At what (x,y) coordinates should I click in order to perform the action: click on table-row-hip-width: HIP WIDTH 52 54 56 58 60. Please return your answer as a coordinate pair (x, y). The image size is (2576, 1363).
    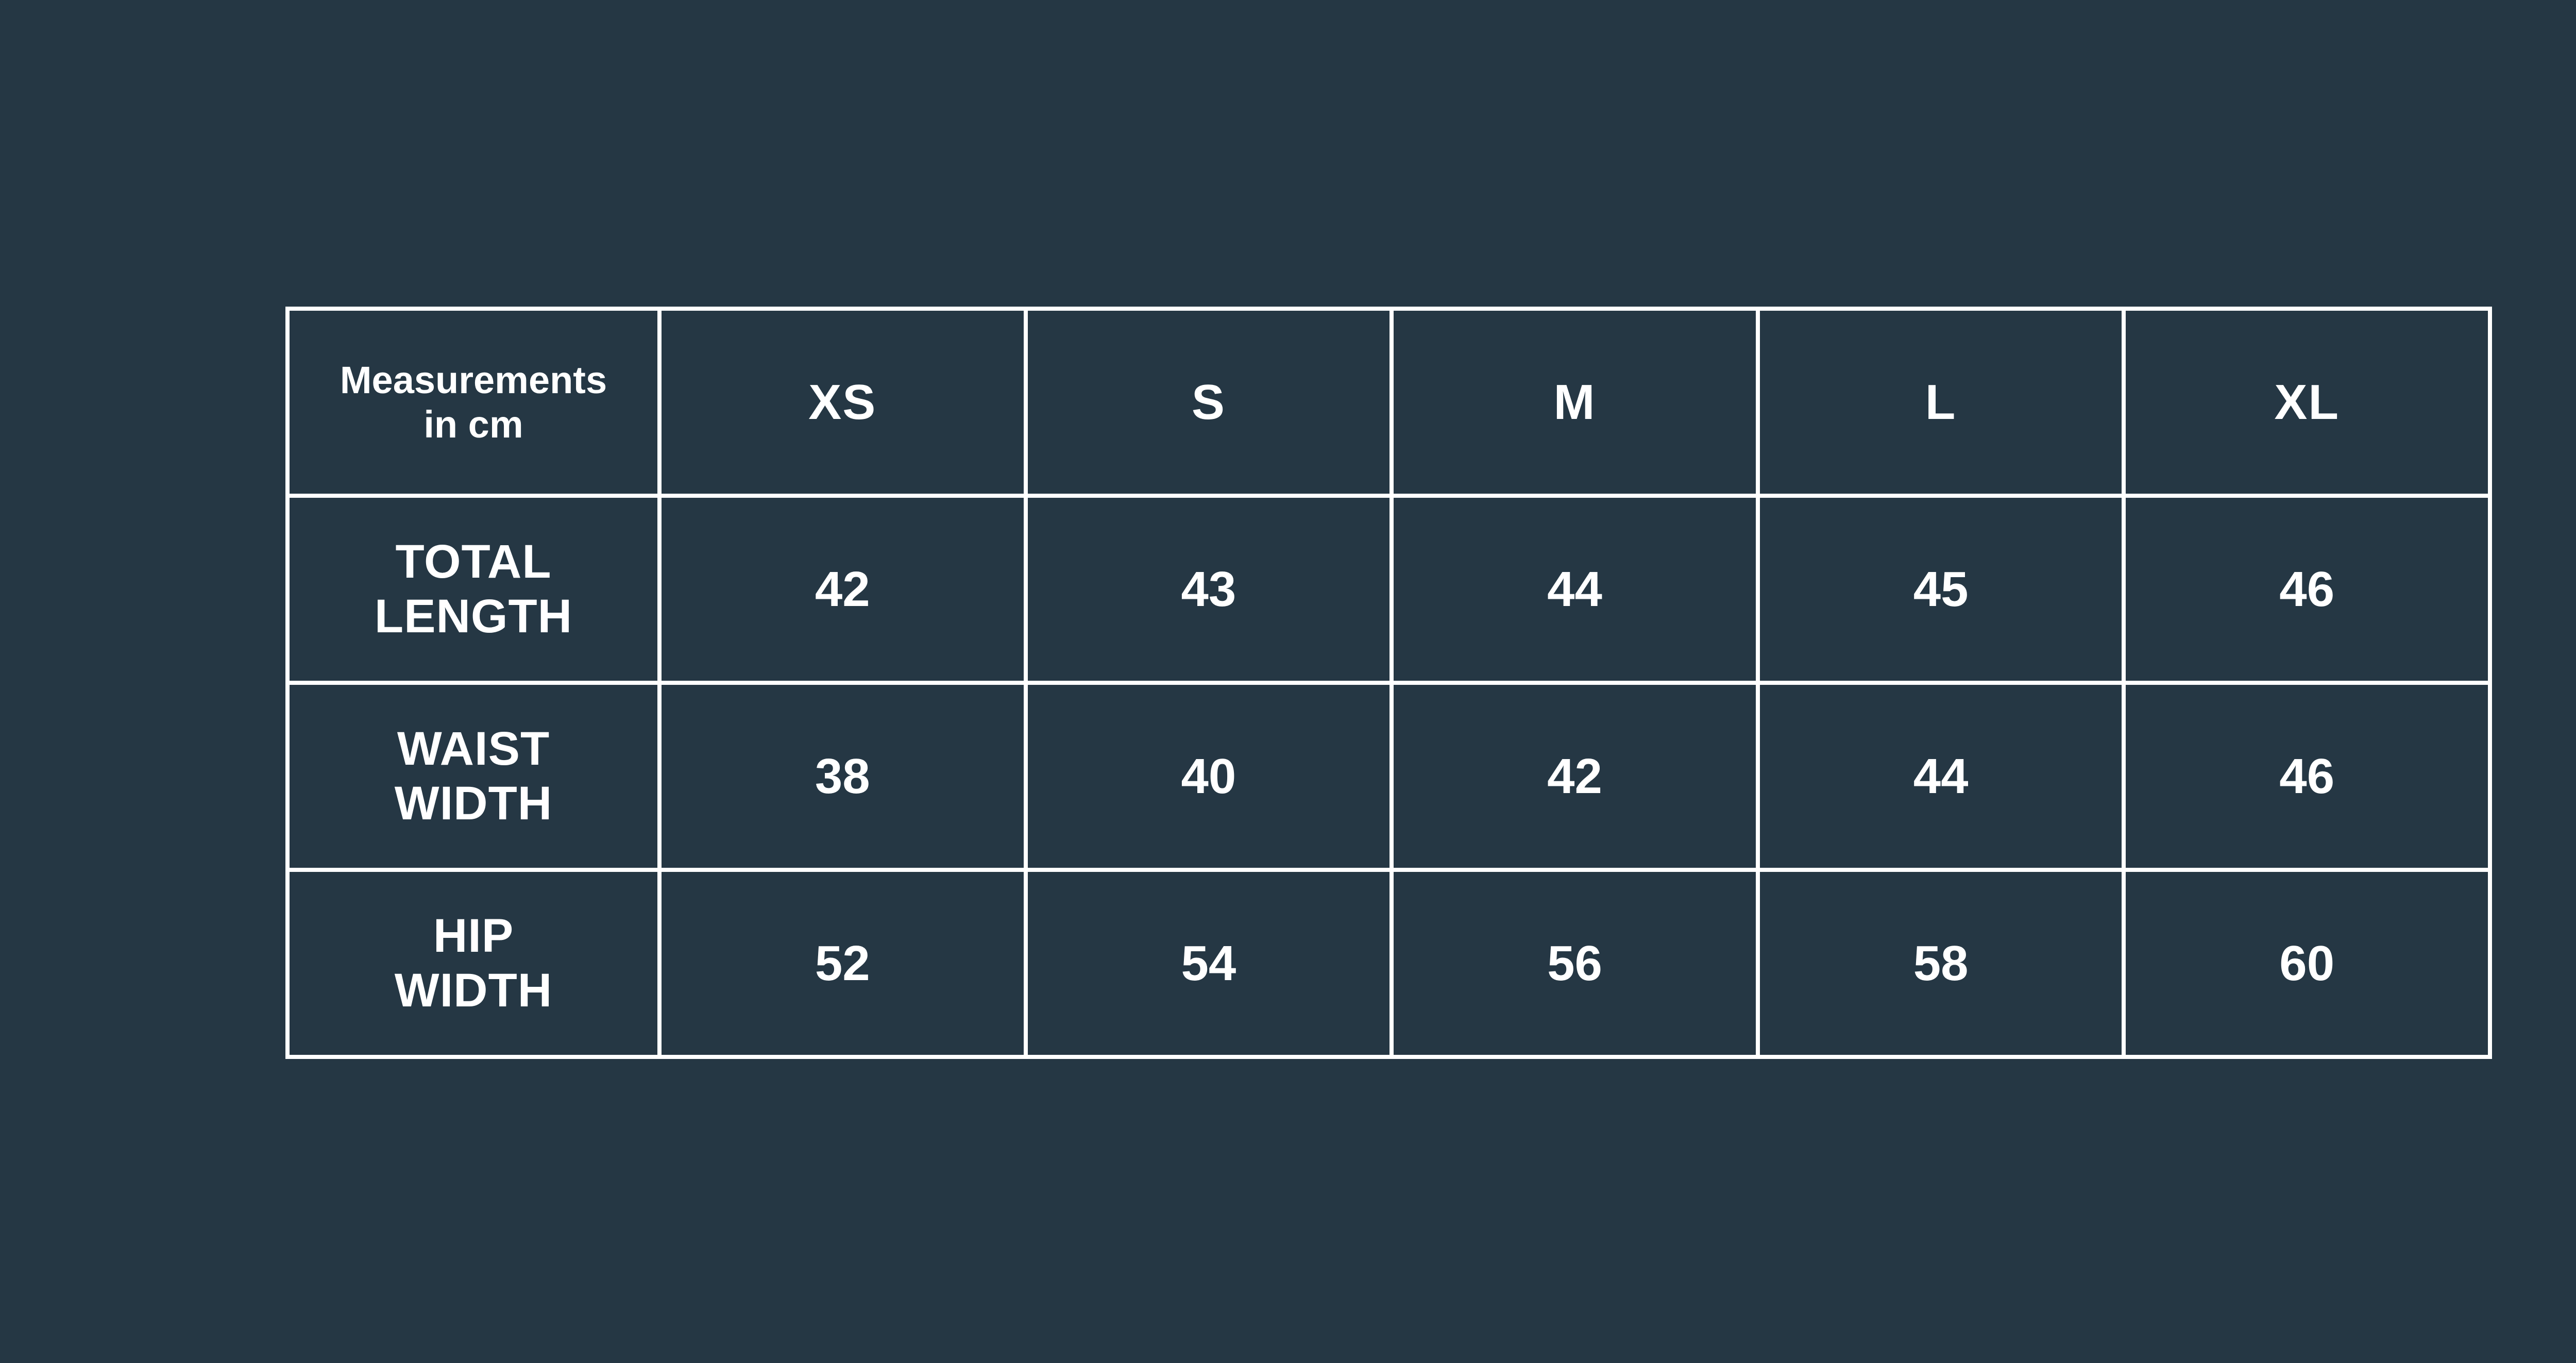
    Looking at the image, I should click on (1388, 963).